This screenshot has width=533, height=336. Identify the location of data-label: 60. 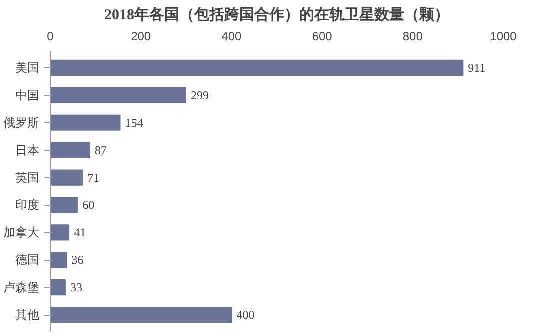
(88, 205).